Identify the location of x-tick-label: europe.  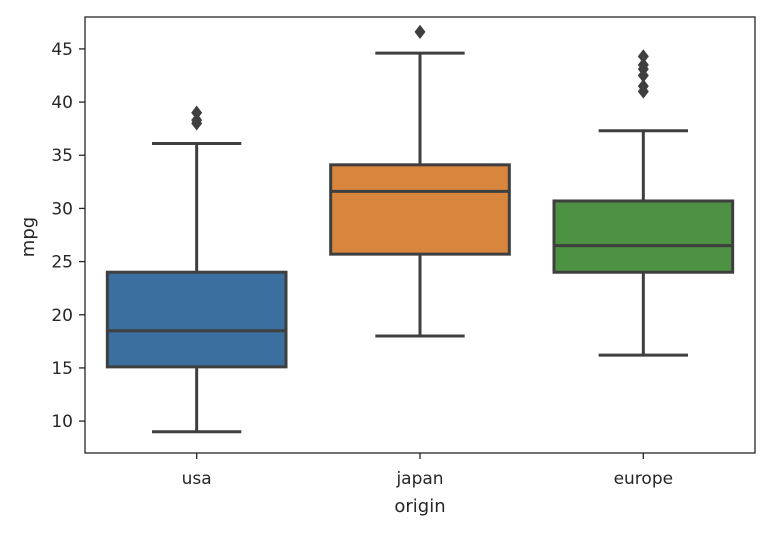
(644, 479).